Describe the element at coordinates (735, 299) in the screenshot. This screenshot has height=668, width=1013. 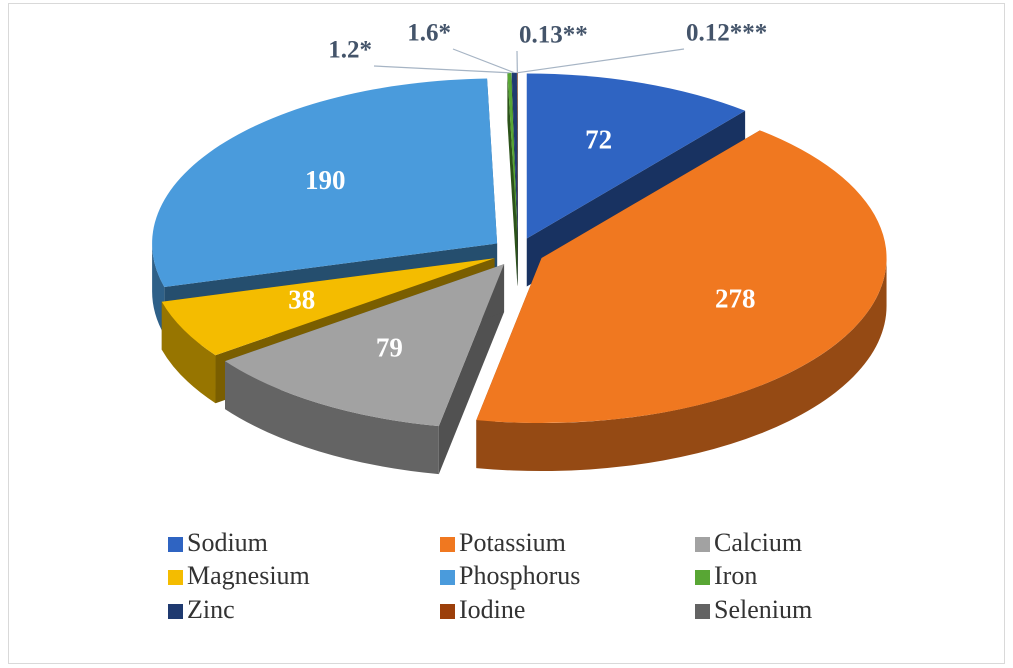
I see `data-label: 278` at that location.